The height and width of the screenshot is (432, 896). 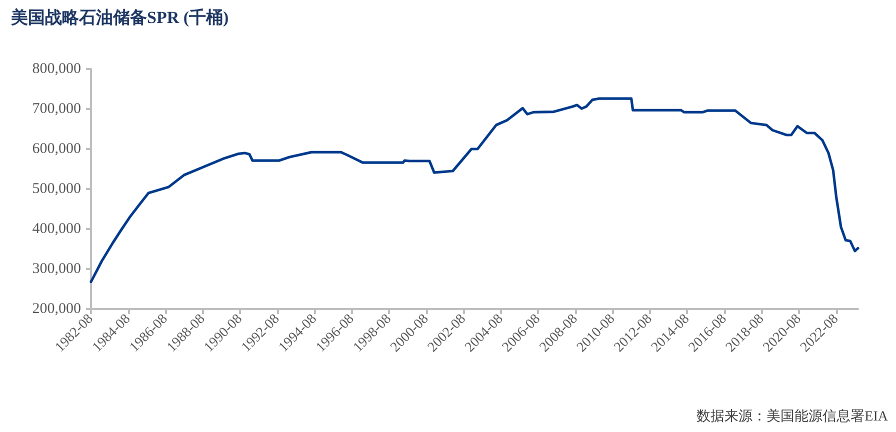 What do you see at coordinates (56, 229) in the screenshot?
I see `y-tick-label: 400,000` at bounding box center [56, 229].